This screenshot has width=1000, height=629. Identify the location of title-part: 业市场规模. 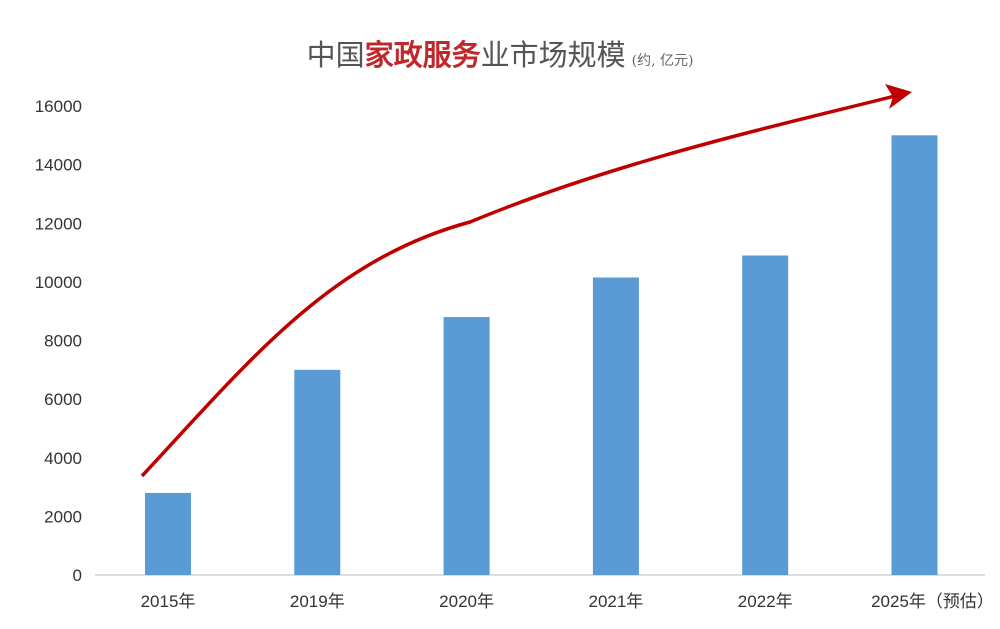
(553, 55).